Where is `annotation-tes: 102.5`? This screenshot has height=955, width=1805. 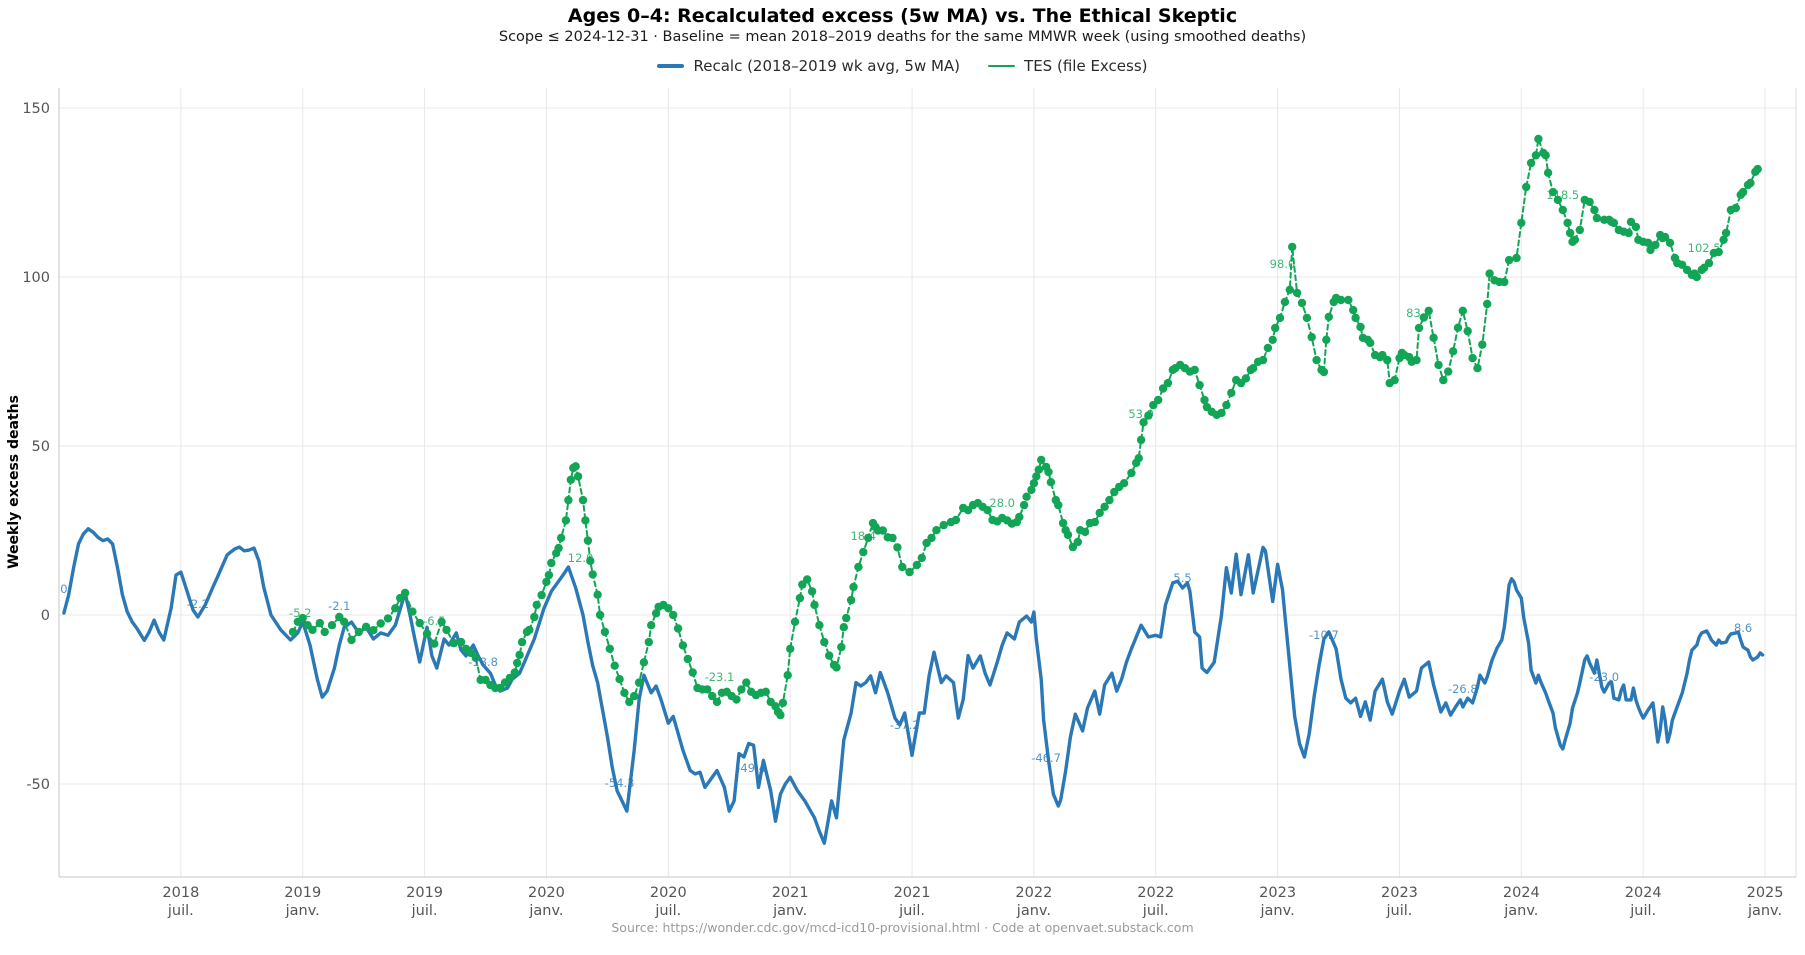
annotation-tes: 102.5 is located at coordinates (1704, 248).